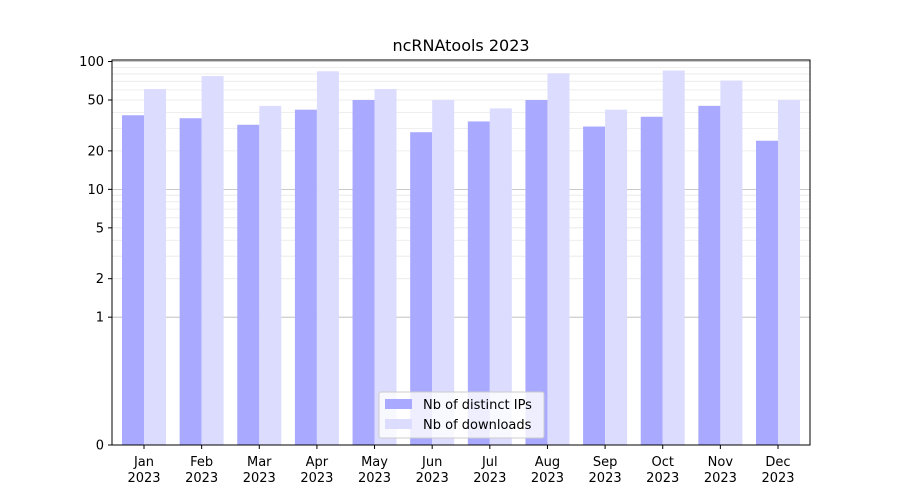 The width and height of the screenshot is (900, 500). Describe the element at coordinates (547, 462) in the screenshot. I see `x-tick-month: Aug` at that location.